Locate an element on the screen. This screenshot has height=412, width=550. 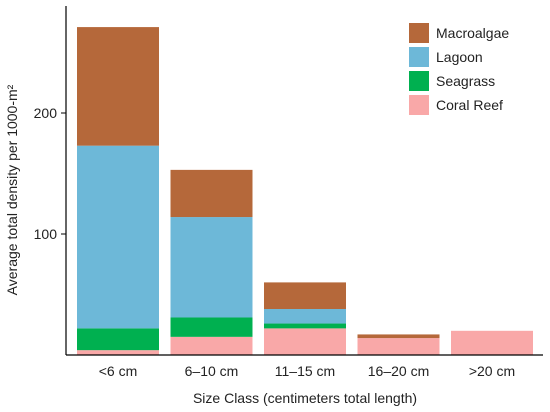
x-axis-label: Size Class (centimeters total length) is located at coordinates (305, 398).